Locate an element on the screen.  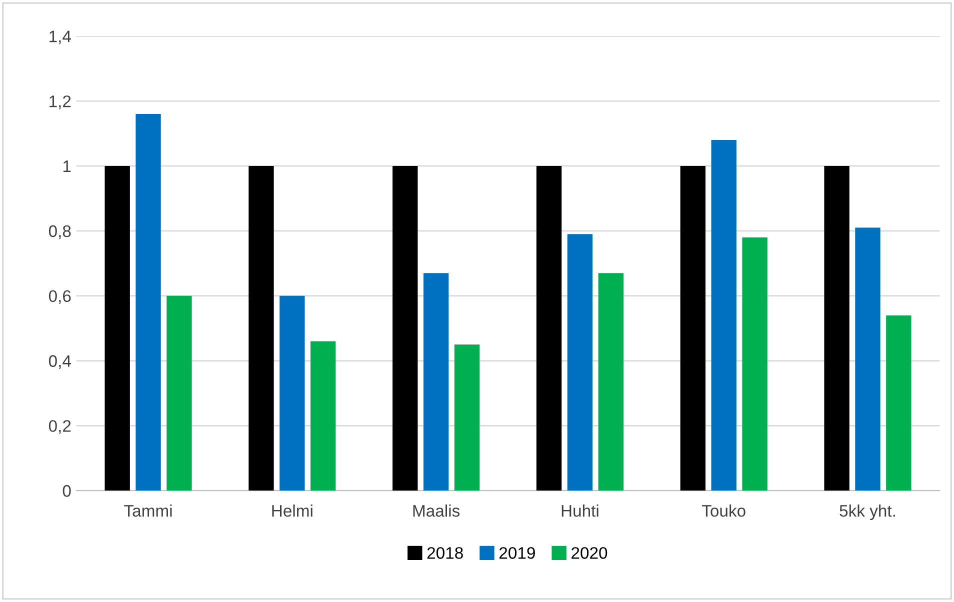
legend-label: 2019 is located at coordinates (517, 553).